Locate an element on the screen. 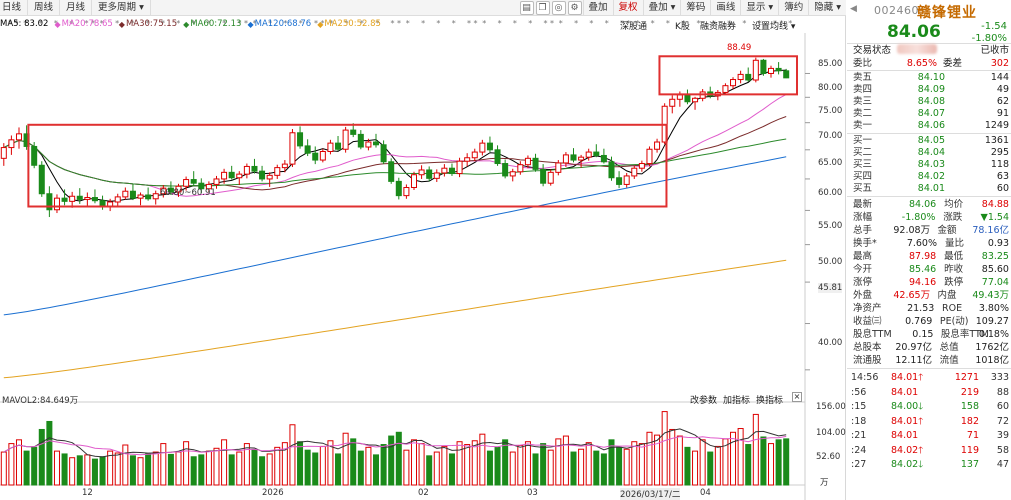 The width and height of the screenshot is (1011, 500). price-tick: 55.00 is located at coordinates (830, 226).